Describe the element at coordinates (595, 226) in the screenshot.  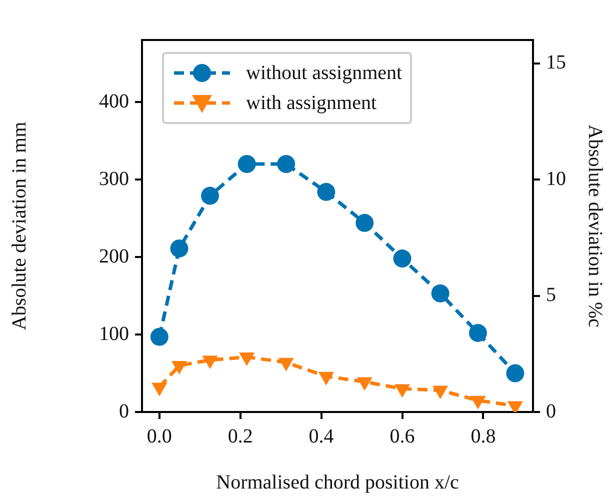
I see `y2-axis-title: Absolute deviation in %c` at that location.